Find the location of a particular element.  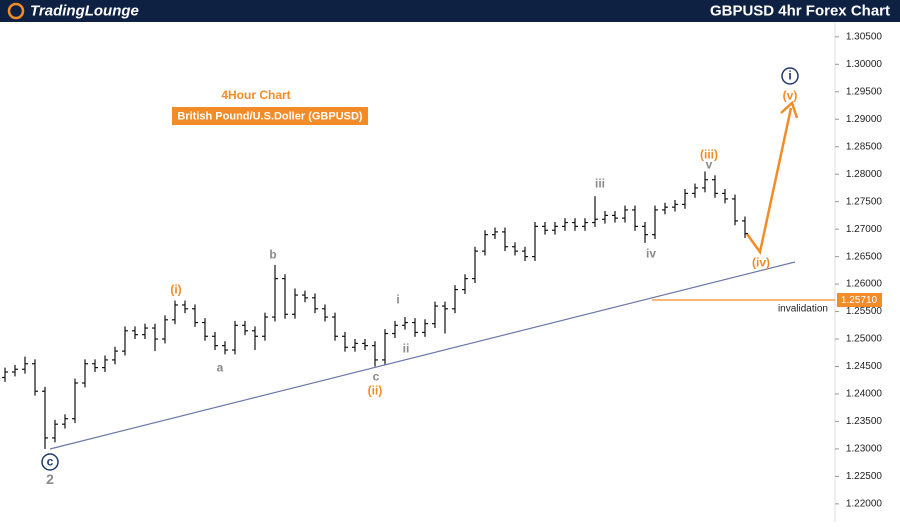

y-tick-label: 1.29000 is located at coordinates (864, 119).